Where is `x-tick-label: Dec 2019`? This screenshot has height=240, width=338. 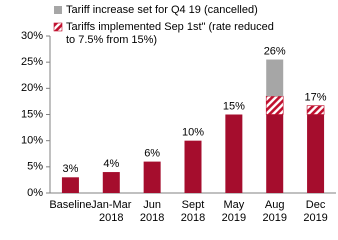
x-tick-label: Dec 2019 is located at coordinates (315, 211).